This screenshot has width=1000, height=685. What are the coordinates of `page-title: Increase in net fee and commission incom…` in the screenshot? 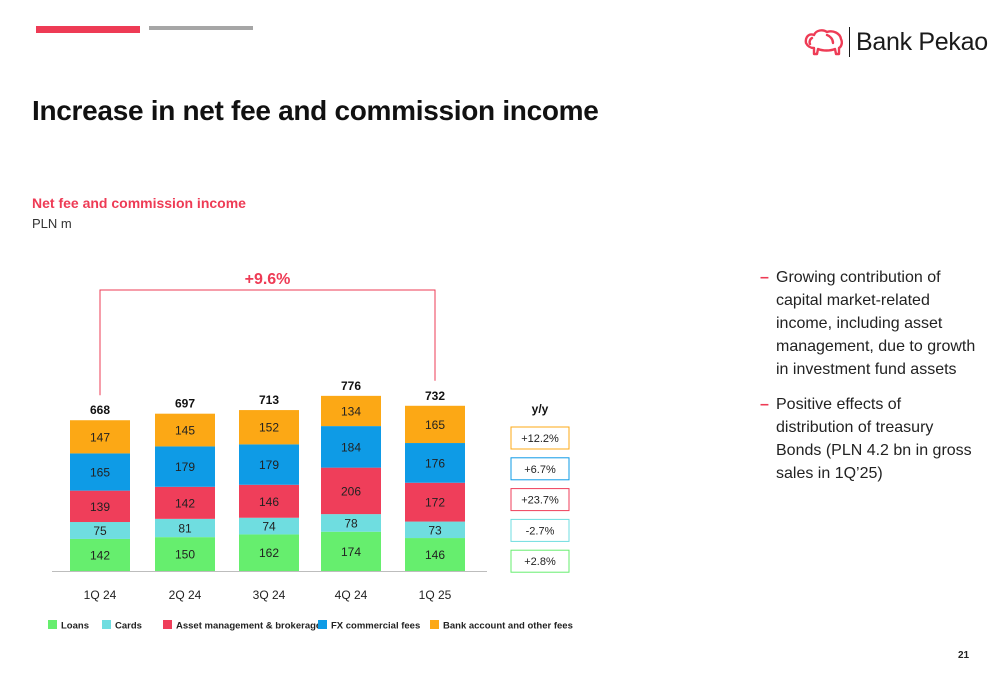 It's located at (315, 110).